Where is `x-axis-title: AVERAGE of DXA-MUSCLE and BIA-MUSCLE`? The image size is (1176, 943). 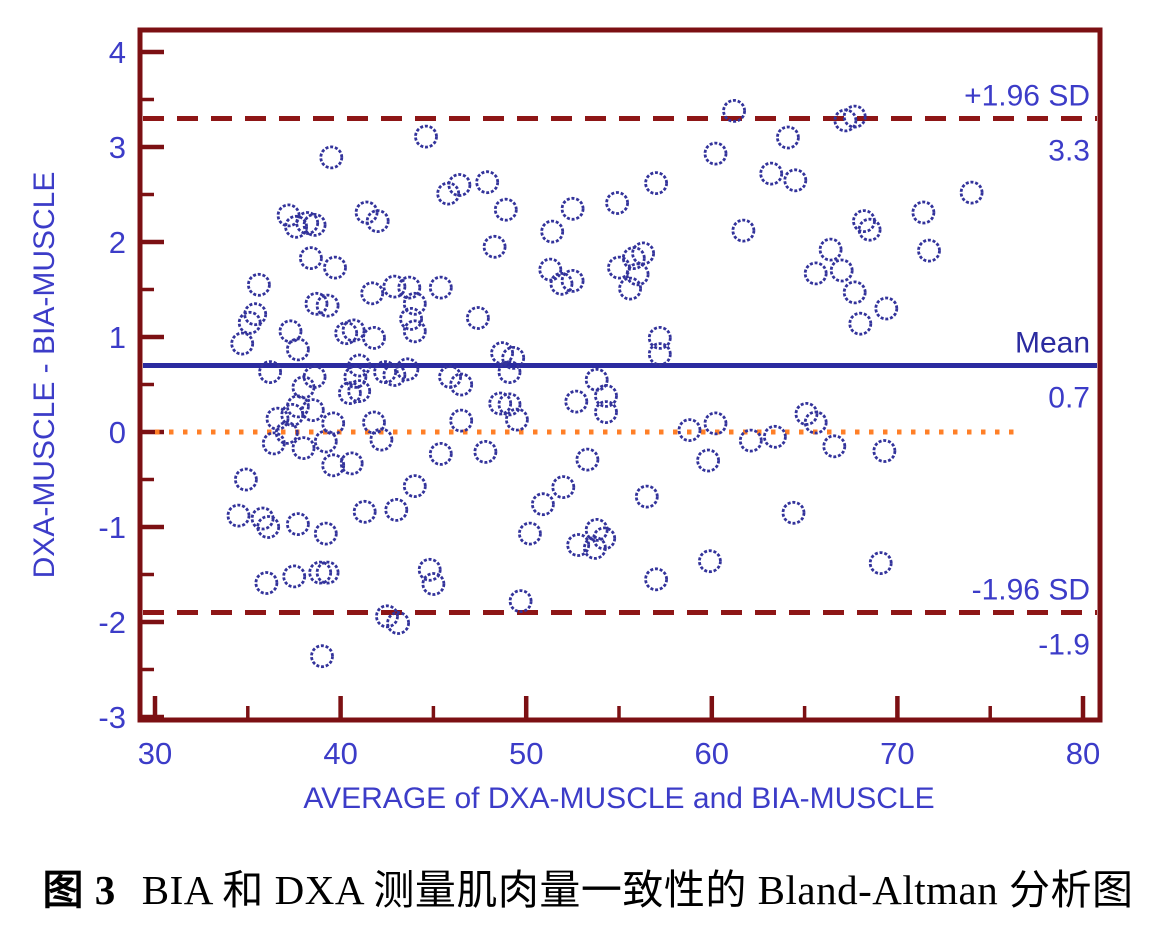 x-axis-title: AVERAGE of DXA-MUSCLE and BIA-MUSCLE is located at coordinates (618, 798).